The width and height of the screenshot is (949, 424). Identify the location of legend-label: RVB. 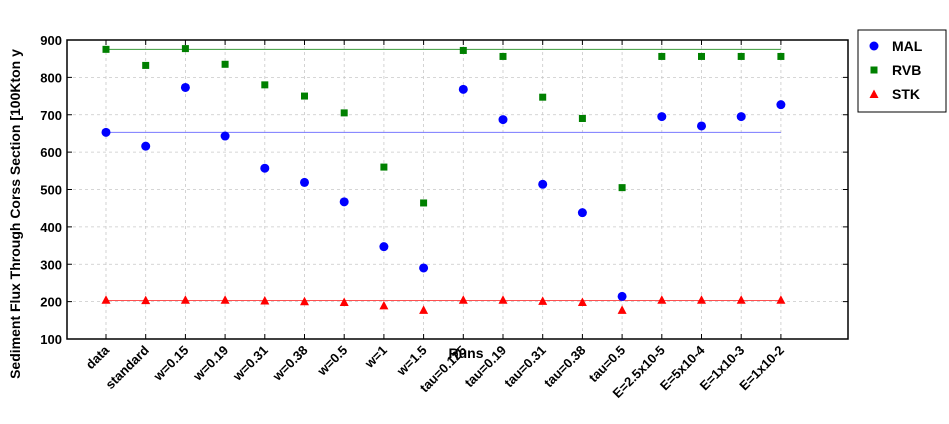
(906, 70).